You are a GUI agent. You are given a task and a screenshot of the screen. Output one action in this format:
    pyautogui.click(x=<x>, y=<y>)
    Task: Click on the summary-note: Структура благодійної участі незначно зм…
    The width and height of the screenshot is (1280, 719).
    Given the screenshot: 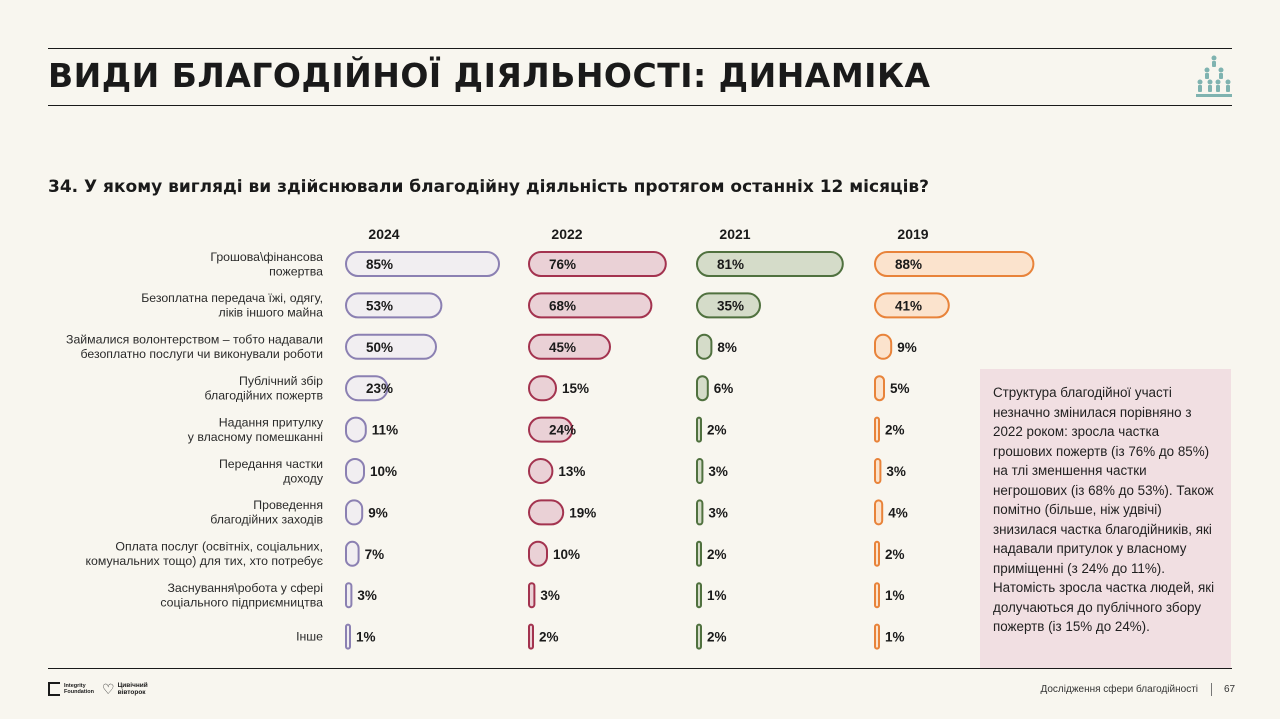 What is the action you would take?
    pyautogui.click(x=1105, y=519)
    